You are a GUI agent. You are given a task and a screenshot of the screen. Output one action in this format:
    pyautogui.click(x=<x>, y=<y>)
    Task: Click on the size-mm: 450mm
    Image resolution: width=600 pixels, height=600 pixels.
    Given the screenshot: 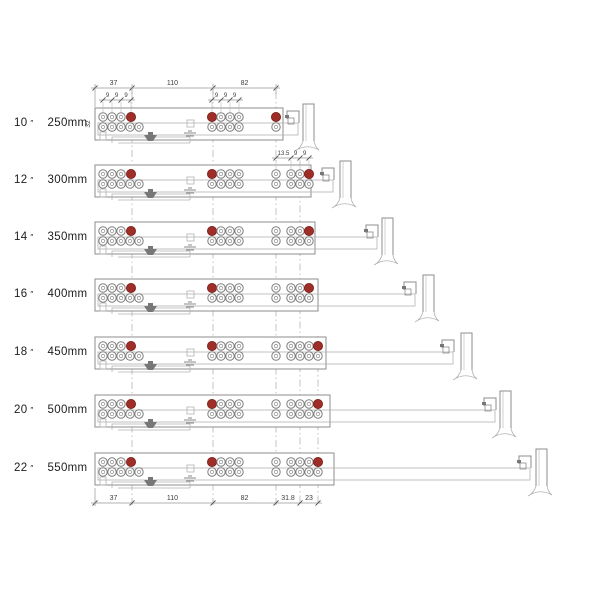 What is the action you would take?
    pyautogui.click(x=67, y=352)
    